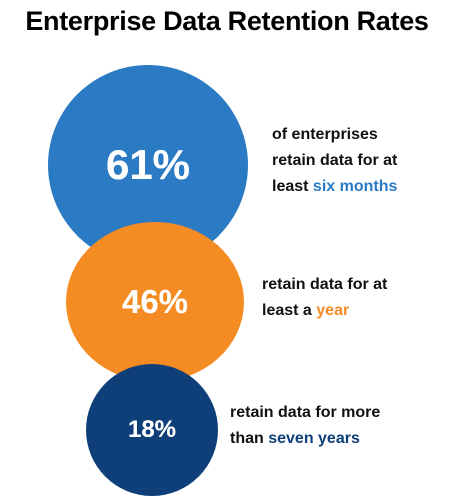 This screenshot has width=454, height=504. I want to click on highlight-seven-years: seven years, so click(314, 438).